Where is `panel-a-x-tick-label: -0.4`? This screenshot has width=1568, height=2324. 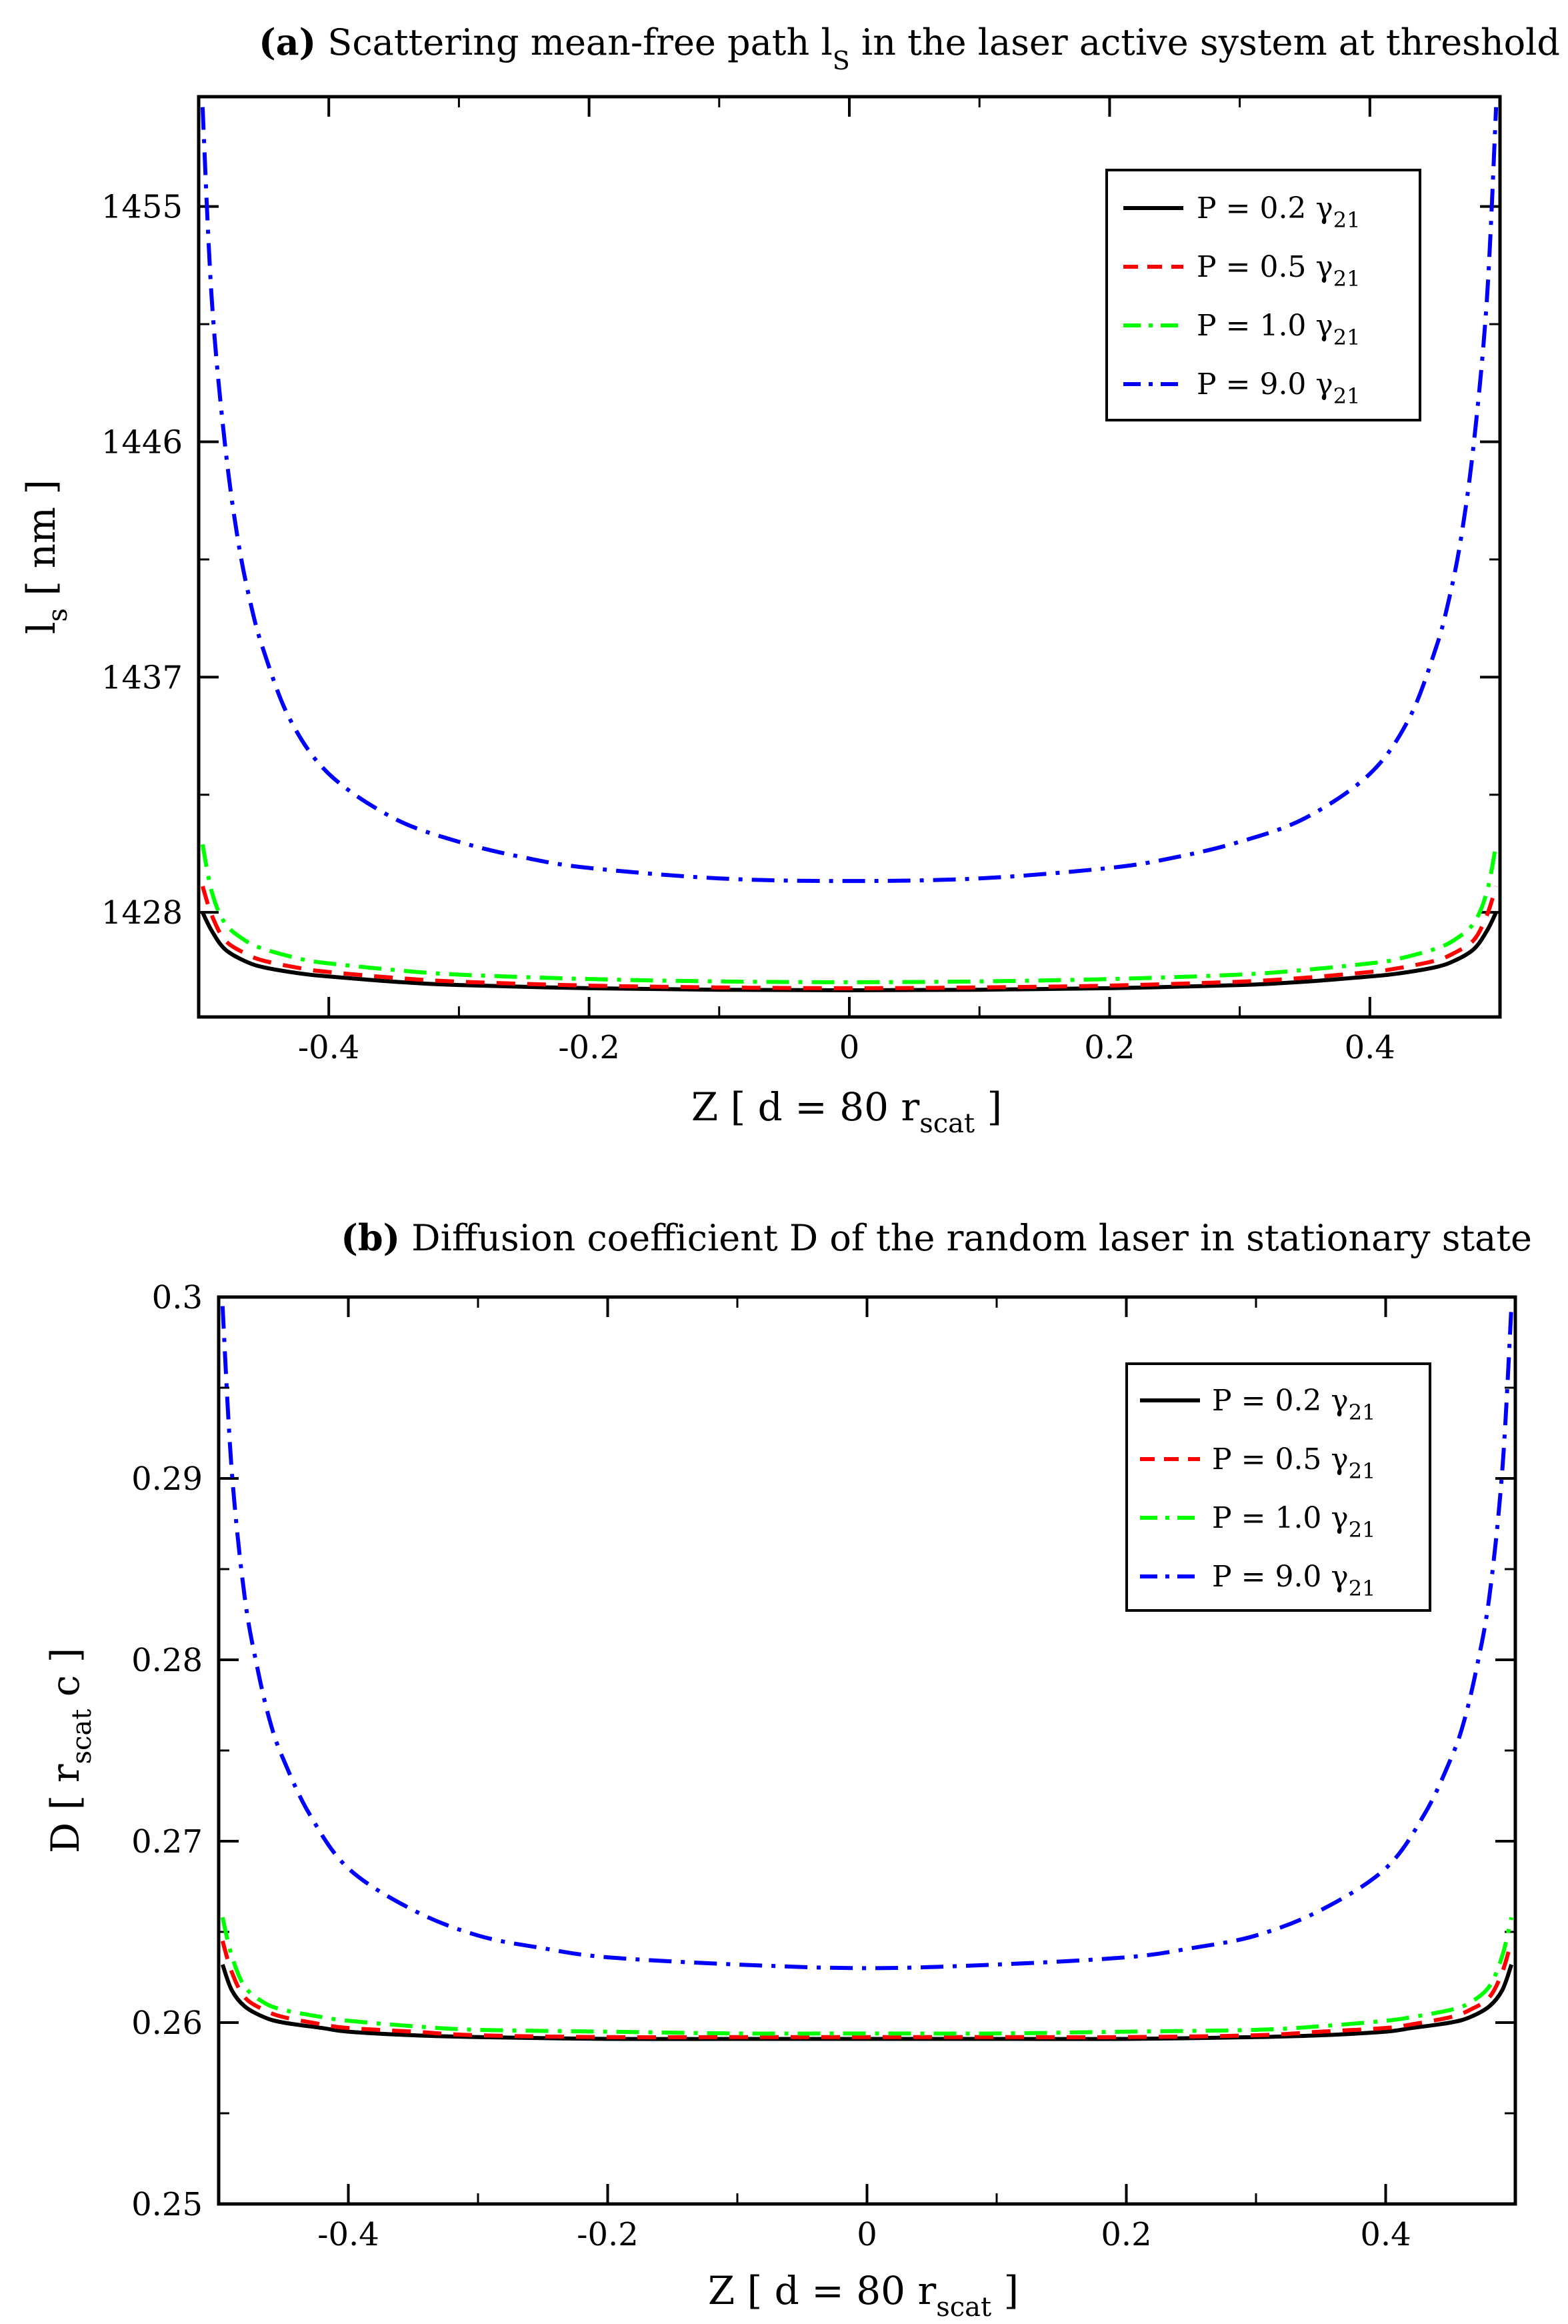
panel-a-x-tick-label: -0.4 is located at coordinates (329, 1047).